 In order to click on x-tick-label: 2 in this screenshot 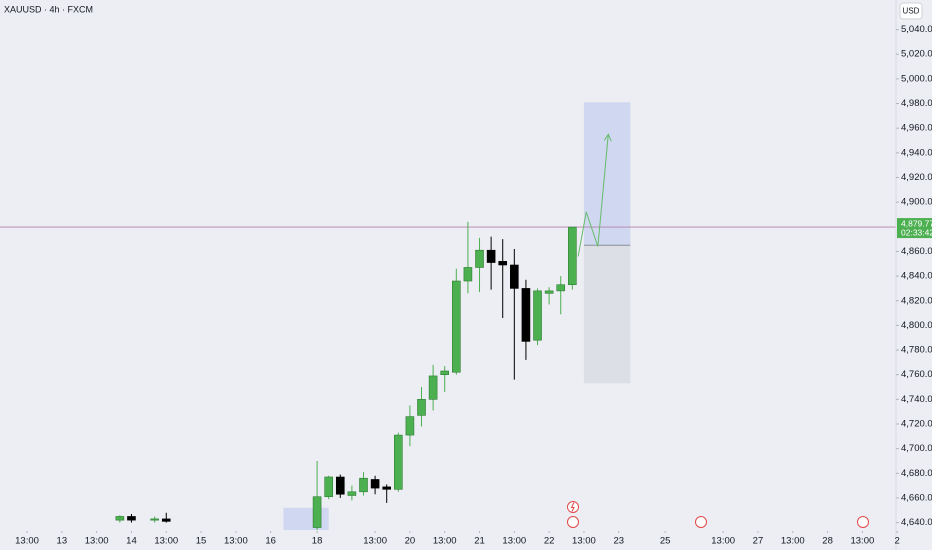, I will do `click(897, 541)`.